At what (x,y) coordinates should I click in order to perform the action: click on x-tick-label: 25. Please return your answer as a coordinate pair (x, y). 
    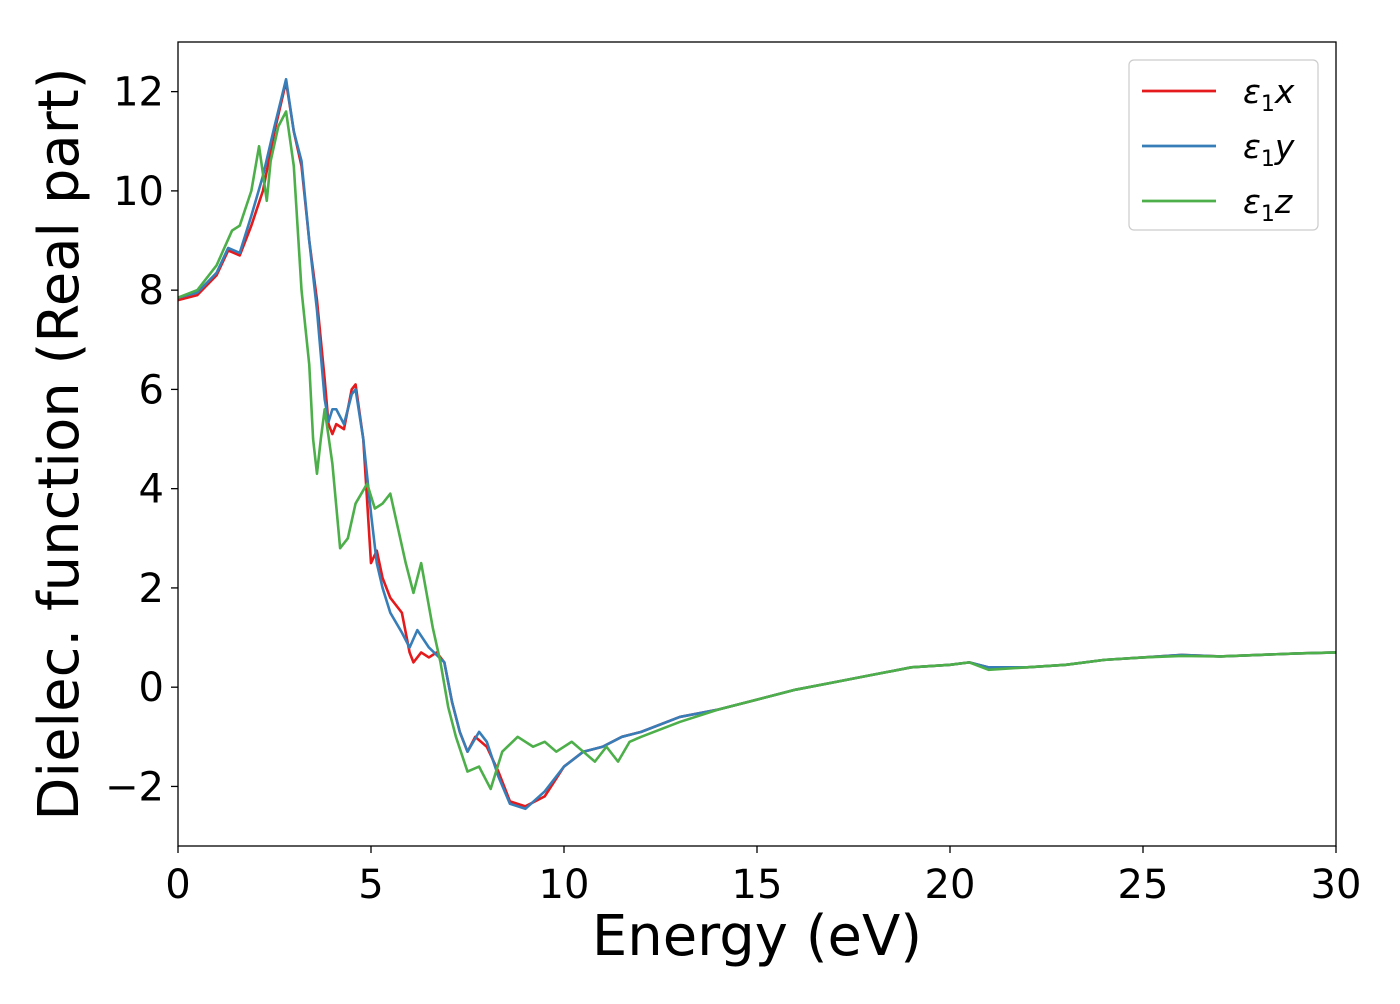
    Looking at the image, I should click on (1143, 885).